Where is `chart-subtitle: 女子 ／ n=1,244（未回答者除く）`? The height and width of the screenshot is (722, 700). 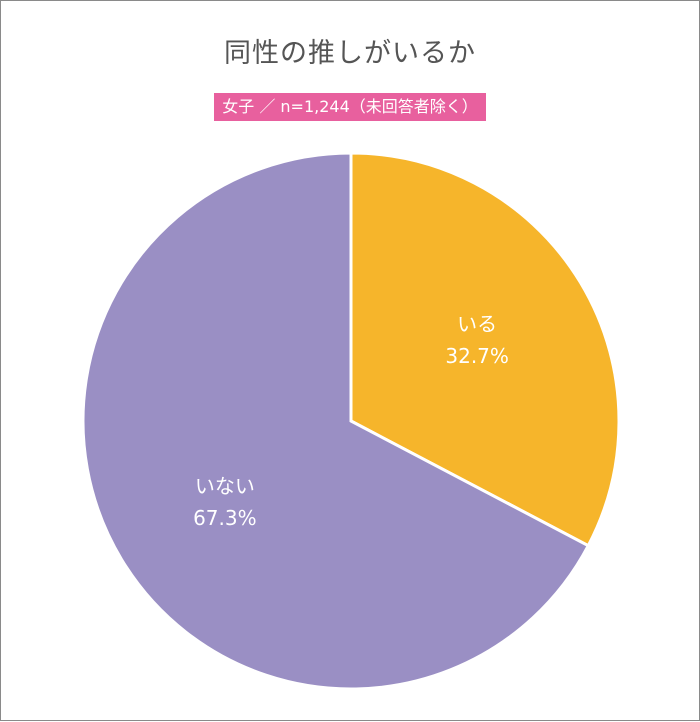
chart-subtitle: 女子 ／ n=1,244（未回答者除く） is located at coordinates (350, 107).